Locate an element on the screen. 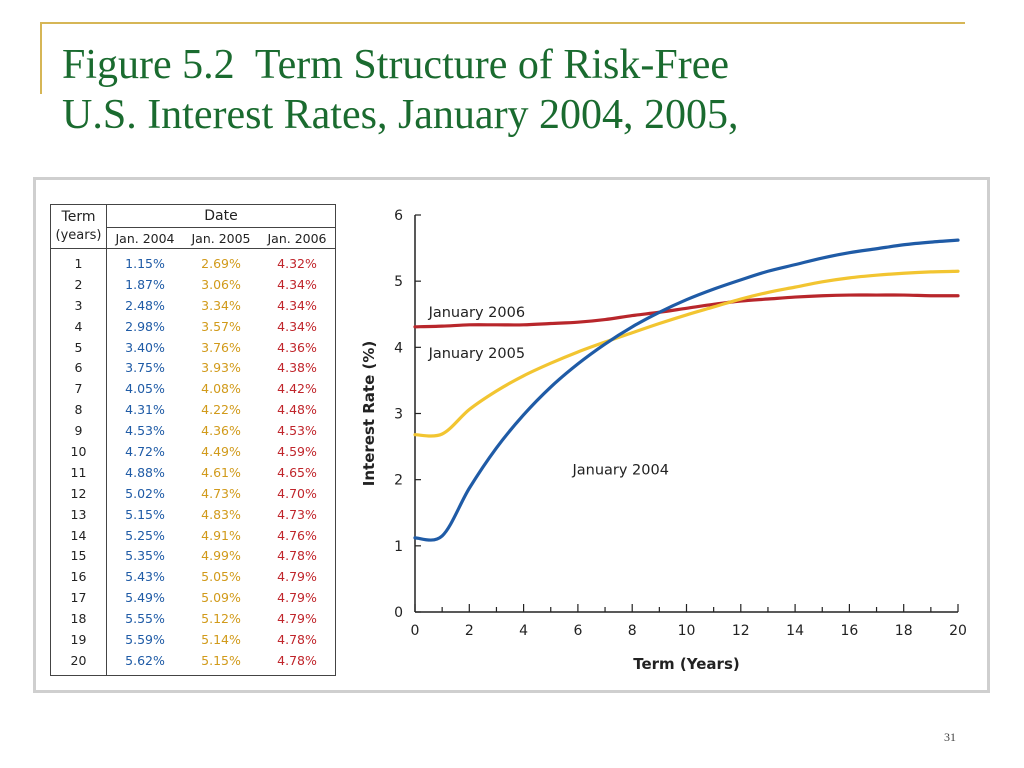 The height and width of the screenshot is (768, 1024). term-cell: 11 is located at coordinates (78, 472).